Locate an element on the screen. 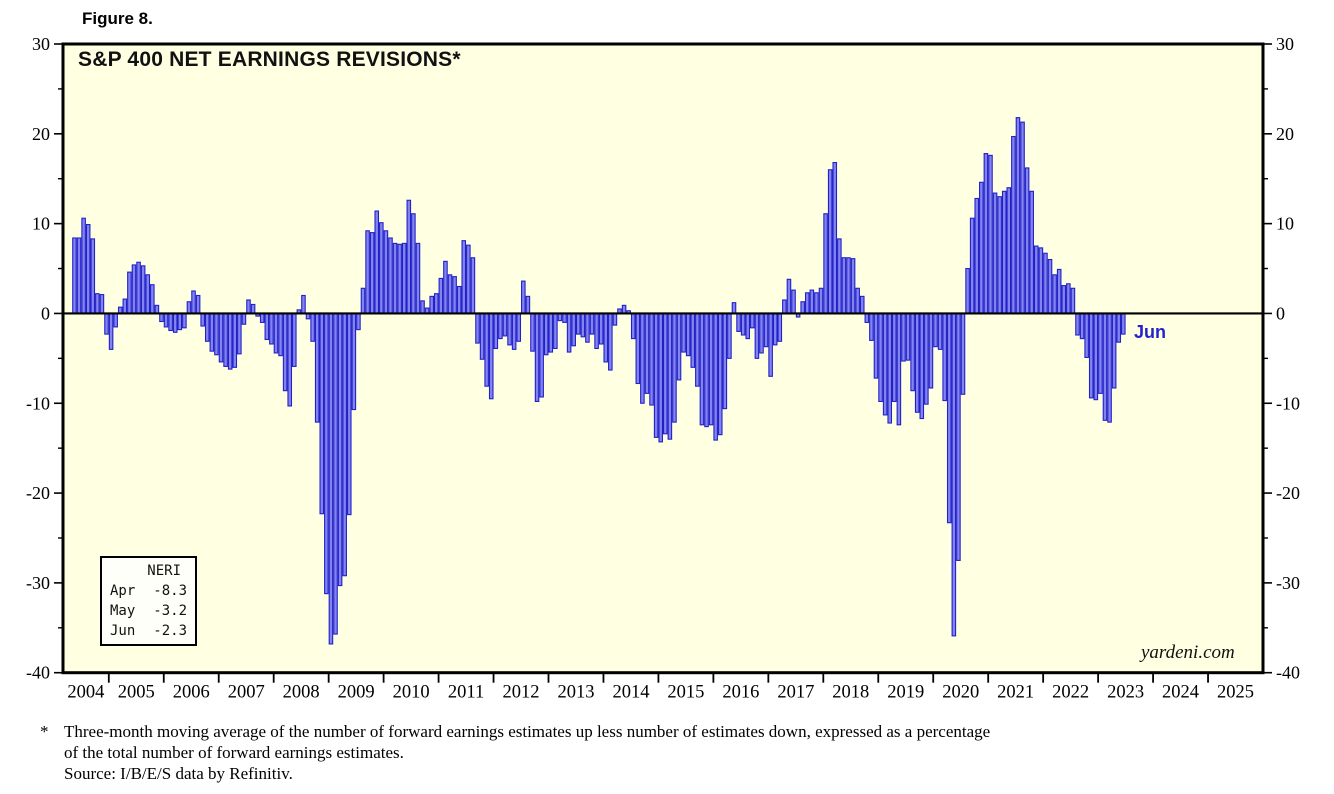 The width and height of the screenshot is (1334, 794). legend-row: Jun -2.3 is located at coordinates (148, 631).